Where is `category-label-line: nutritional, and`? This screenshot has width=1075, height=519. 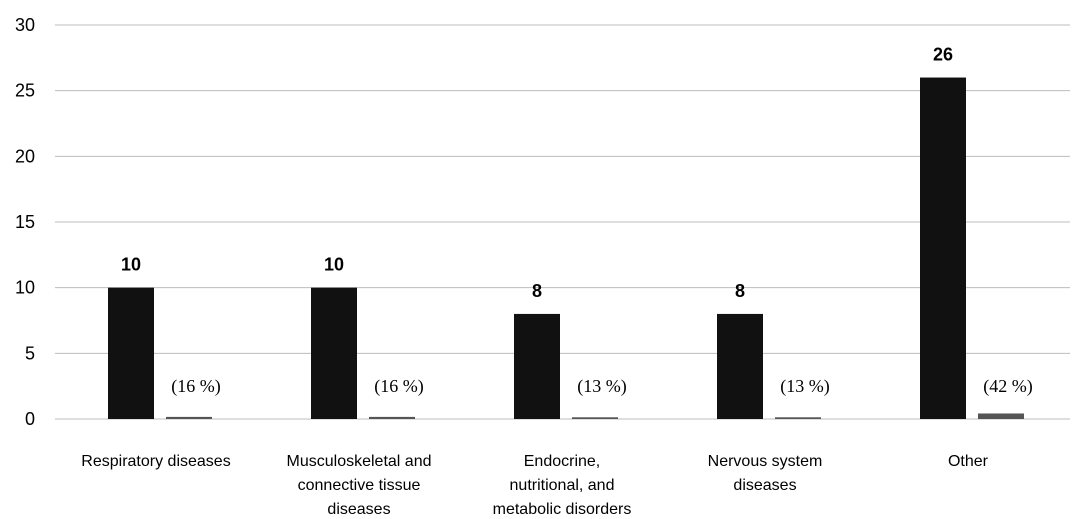 category-label-line: nutritional, and is located at coordinates (562, 485).